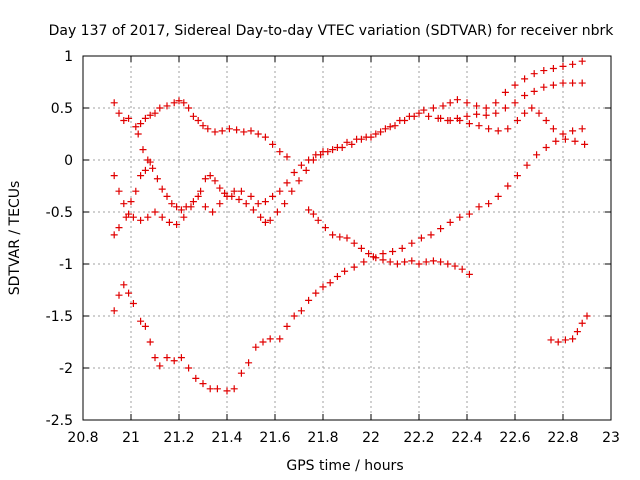 The image size is (640, 480). Describe the element at coordinates (466, 438) in the screenshot. I see `x-tick-label: 22.4` at that location.